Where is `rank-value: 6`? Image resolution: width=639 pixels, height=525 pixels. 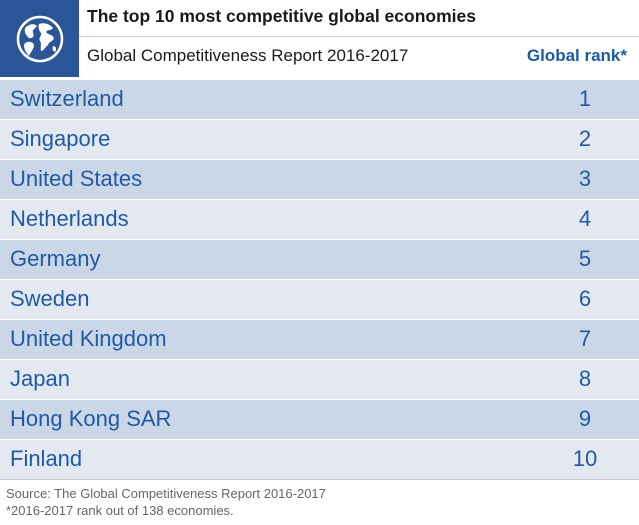 rank-value: 6 is located at coordinates (585, 298).